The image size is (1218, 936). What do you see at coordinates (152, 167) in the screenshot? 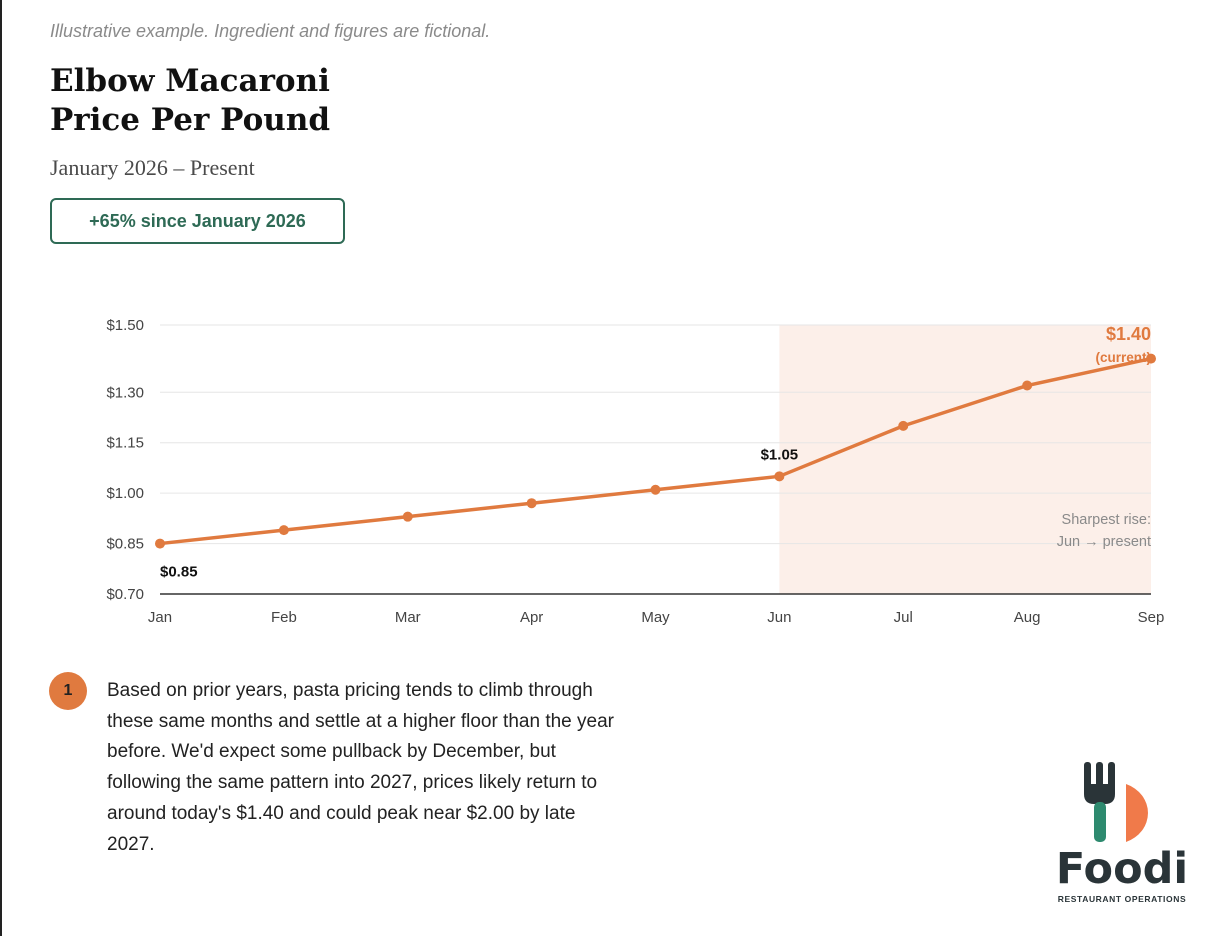
I see `page-subtitle: January 2026 – Present` at bounding box center [152, 167].